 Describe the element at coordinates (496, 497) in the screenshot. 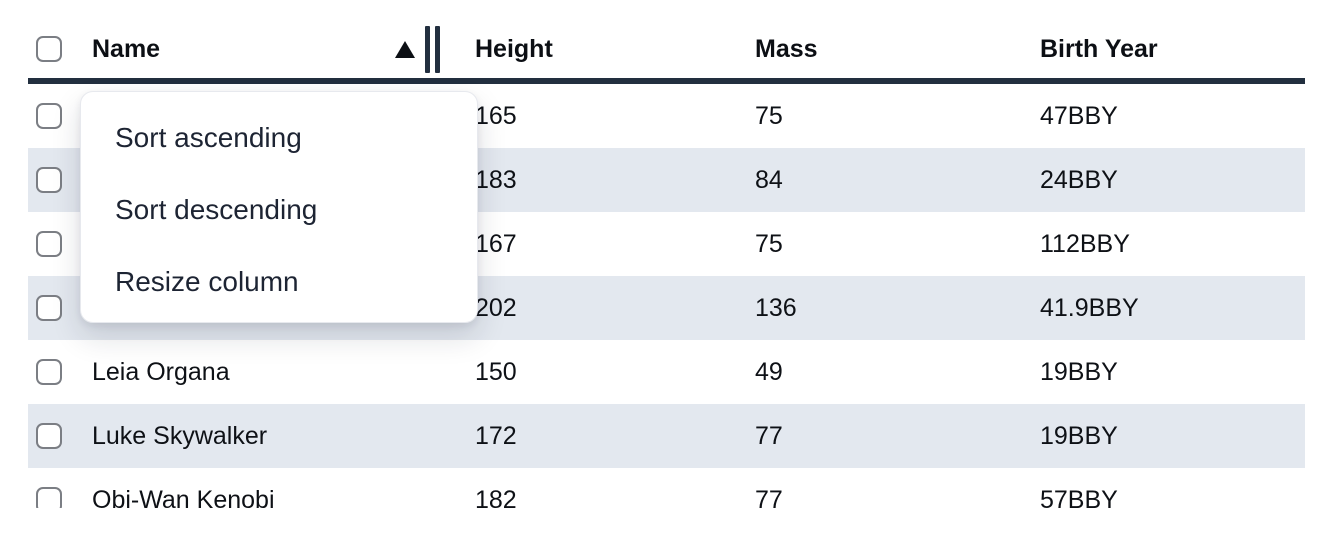

I see `cell-height: 182` at that location.